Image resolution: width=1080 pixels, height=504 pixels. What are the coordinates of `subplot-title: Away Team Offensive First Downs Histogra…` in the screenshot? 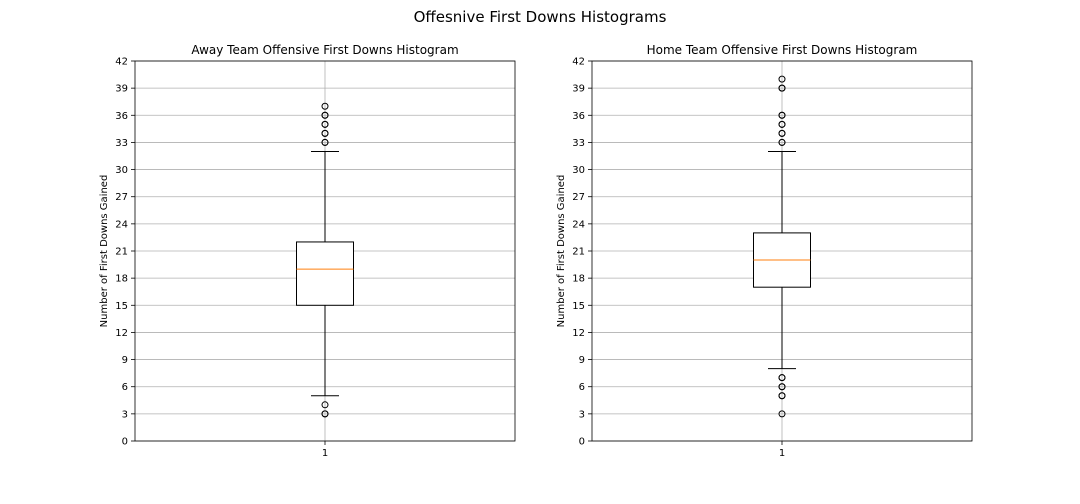 It's located at (324, 50).